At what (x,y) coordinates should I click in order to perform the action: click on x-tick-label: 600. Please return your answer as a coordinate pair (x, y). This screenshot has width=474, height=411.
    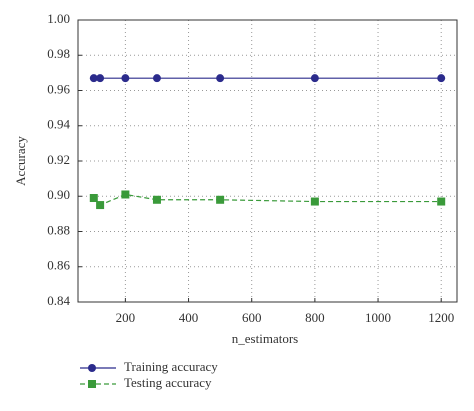
    Looking at the image, I should click on (252, 317).